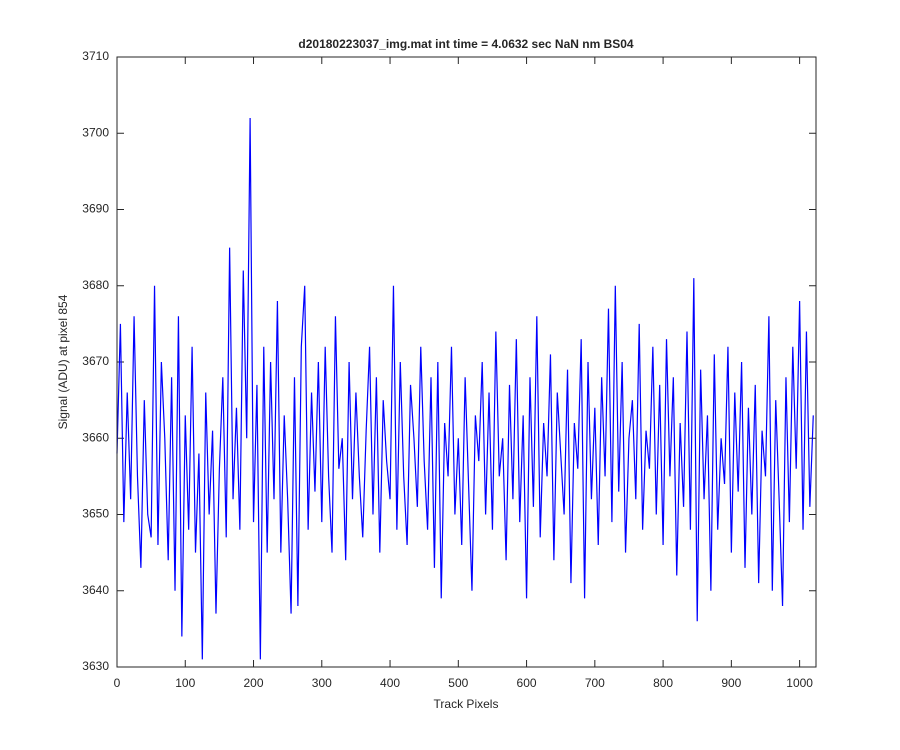  What do you see at coordinates (322, 683) in the screenshot?
I see `x-tick-label: 300` at bounding box center [322, 683].